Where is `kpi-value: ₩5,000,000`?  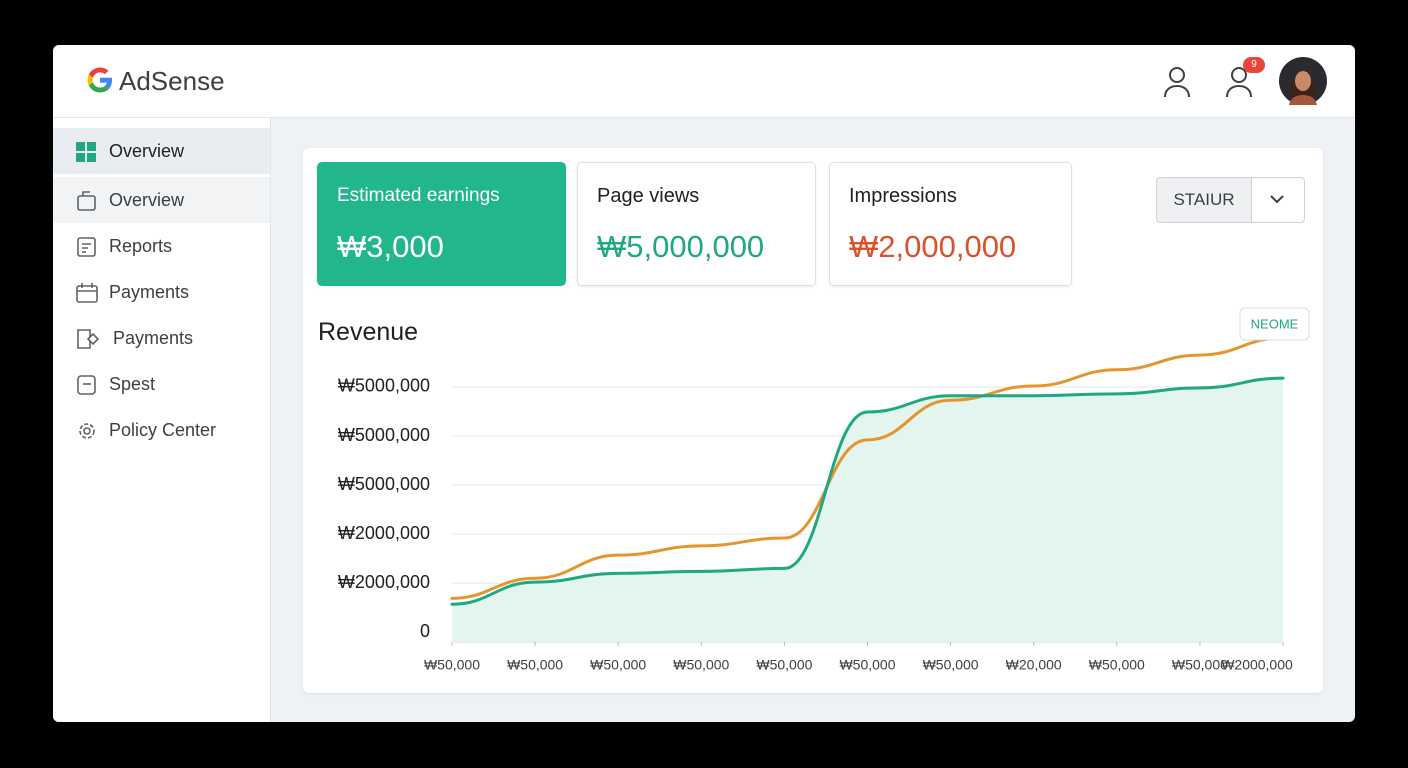
kpi-value: ₩5,000,000 is located at coordinates (681, 246).